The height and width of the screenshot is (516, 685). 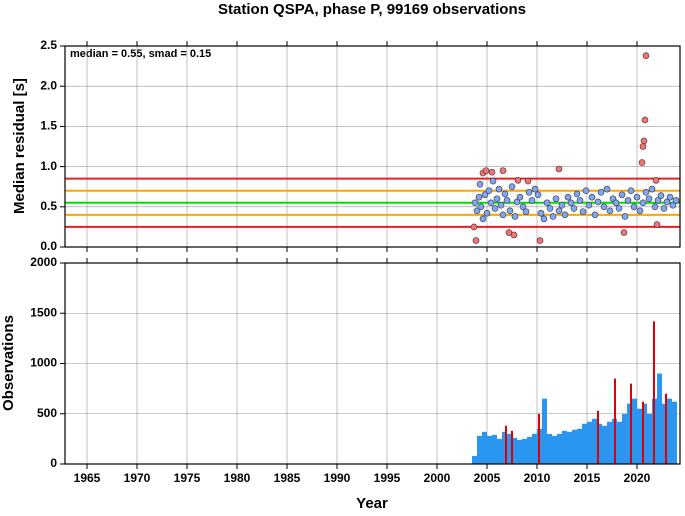 What do you see at coordinates (337, 478) in the screenshot?
I see `x-tick-label: 1990` at bounding box center [337, 478].